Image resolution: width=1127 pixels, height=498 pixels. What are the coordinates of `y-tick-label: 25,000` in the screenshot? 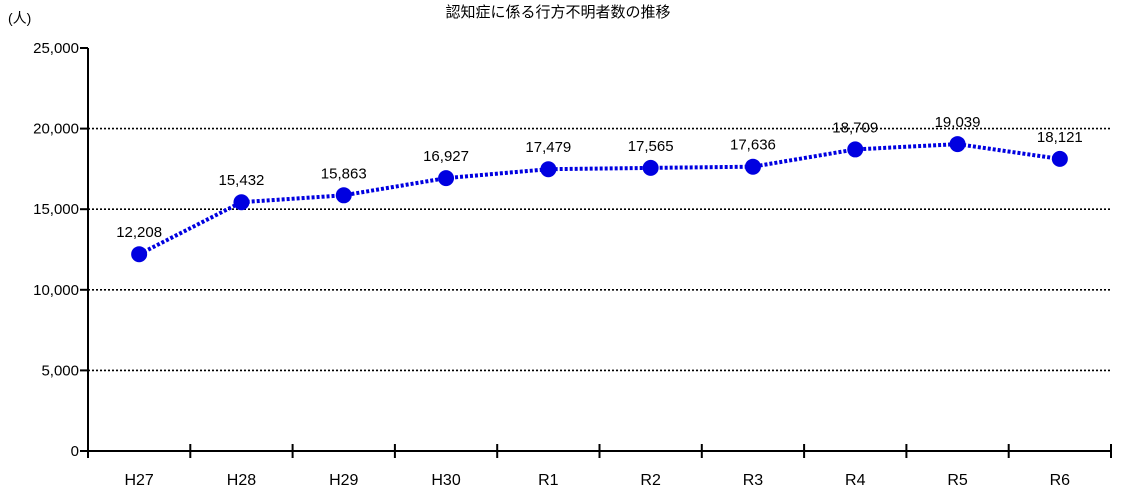 It's located at (56, 48).